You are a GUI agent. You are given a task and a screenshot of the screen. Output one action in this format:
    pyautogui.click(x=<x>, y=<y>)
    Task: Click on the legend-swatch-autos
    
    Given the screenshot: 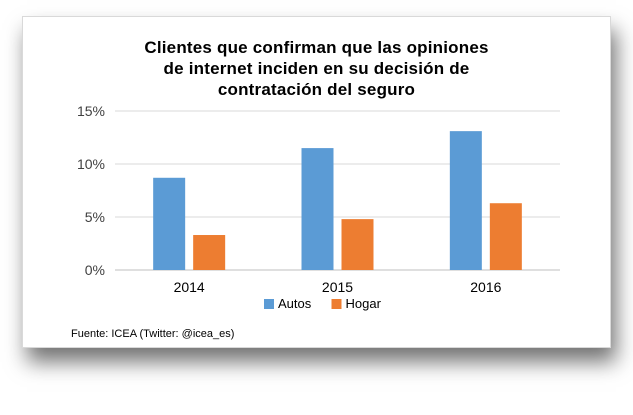 What is the action you would take?
    pyautogui.click(x=269, y=304)
    